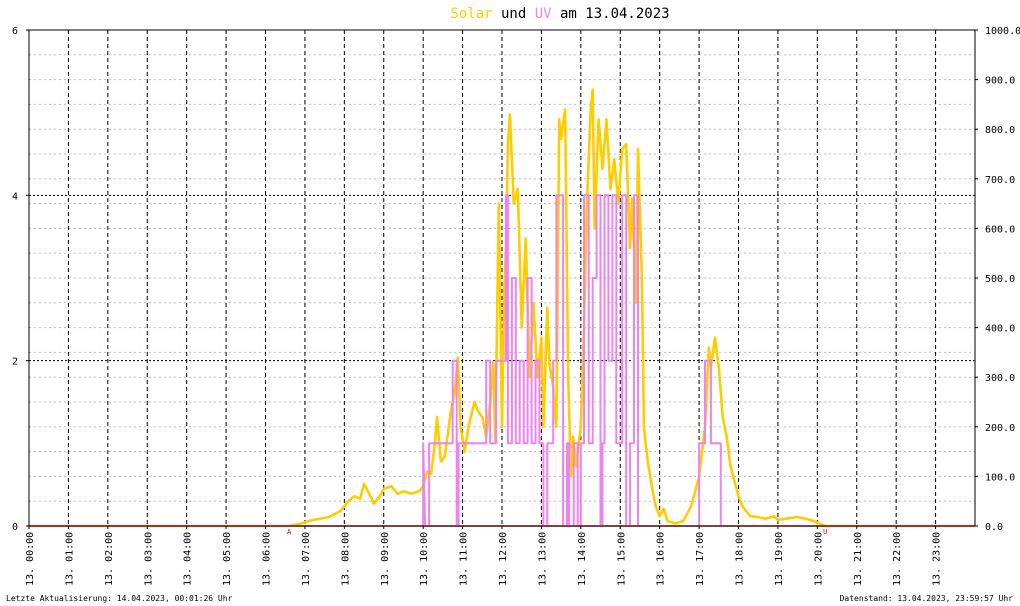  Describe the element at coordinates (621, 559) in the screenshot. I see `x-tick-label: 13. 15:00` at that location.